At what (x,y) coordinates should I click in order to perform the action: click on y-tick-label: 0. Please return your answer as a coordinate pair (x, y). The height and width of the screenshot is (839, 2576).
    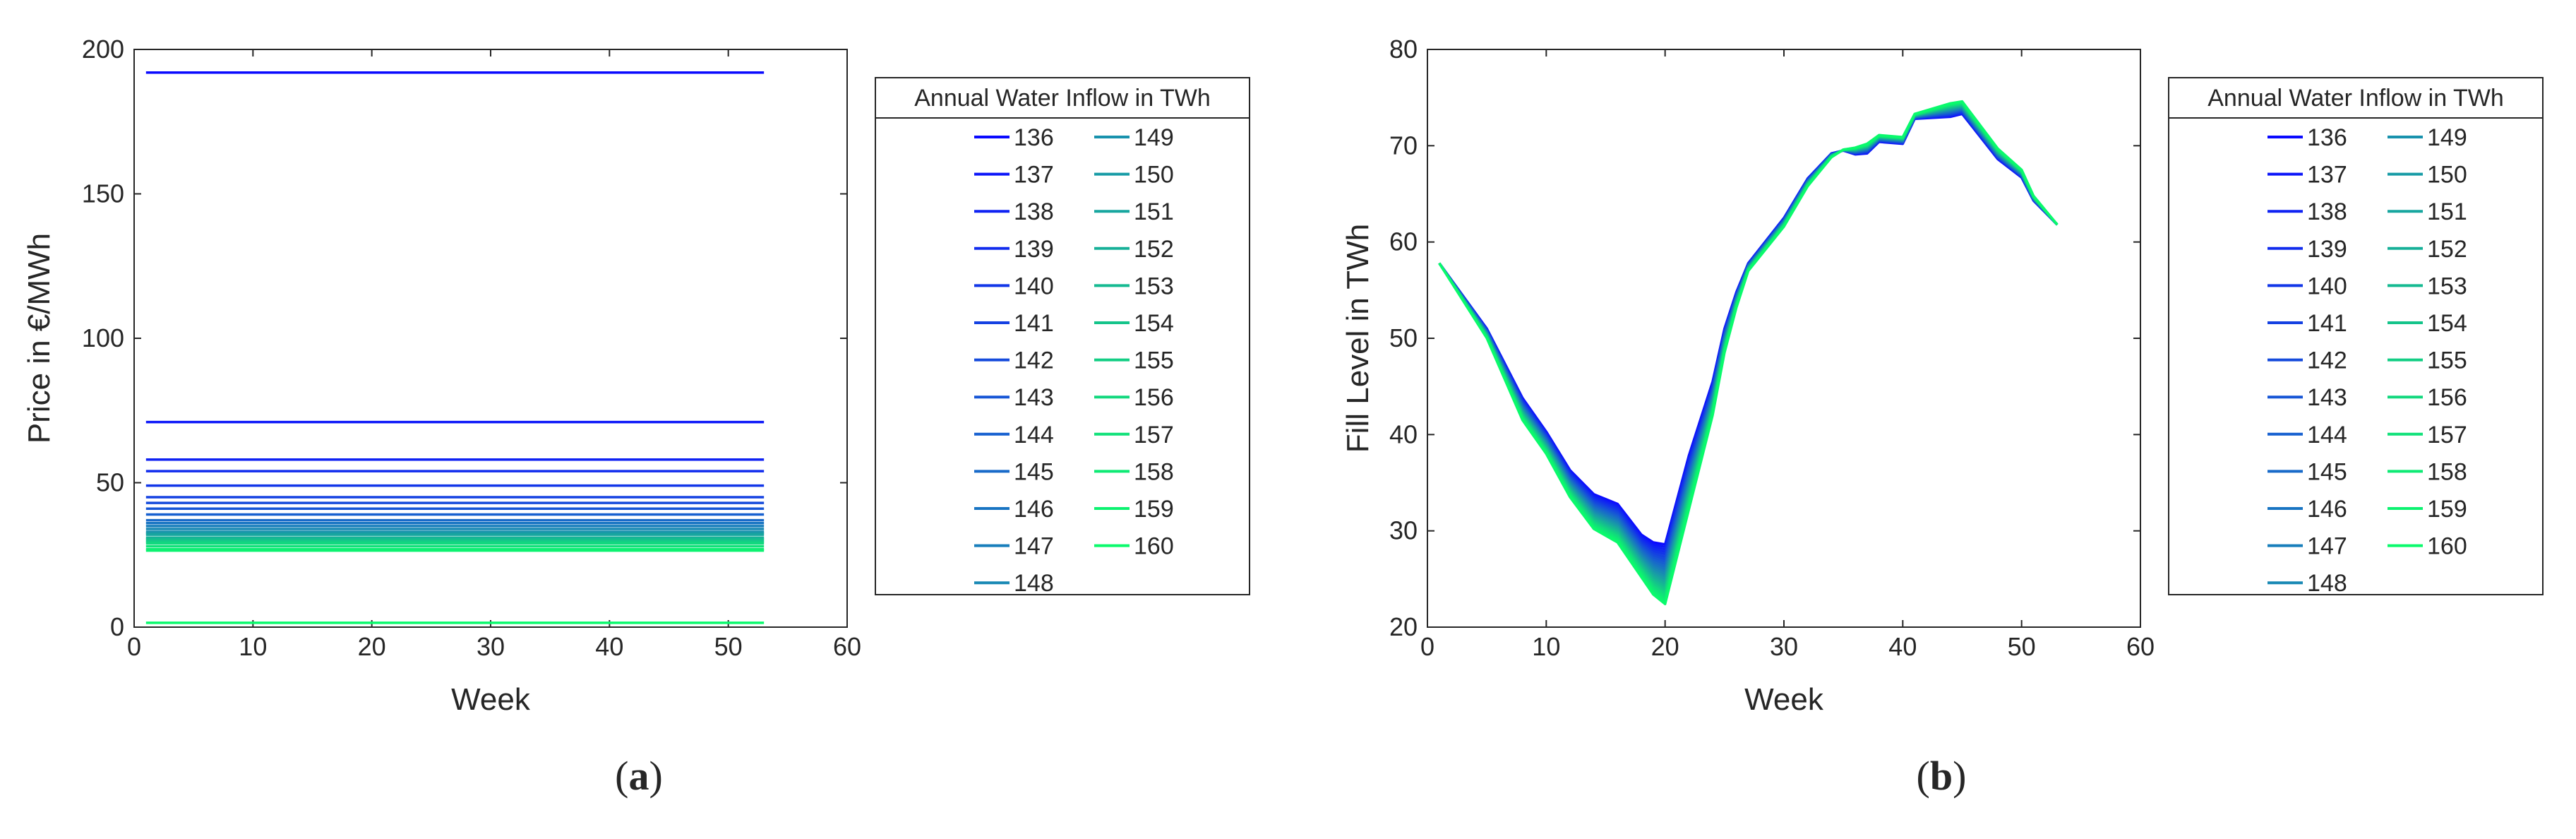
    Looking at the image, I should click on (117, 626).